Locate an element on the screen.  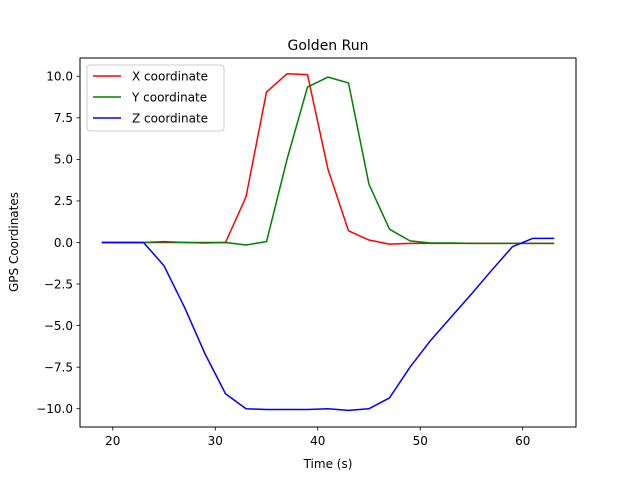
x-tick-label: 60 is located at coordinates (522, 441).